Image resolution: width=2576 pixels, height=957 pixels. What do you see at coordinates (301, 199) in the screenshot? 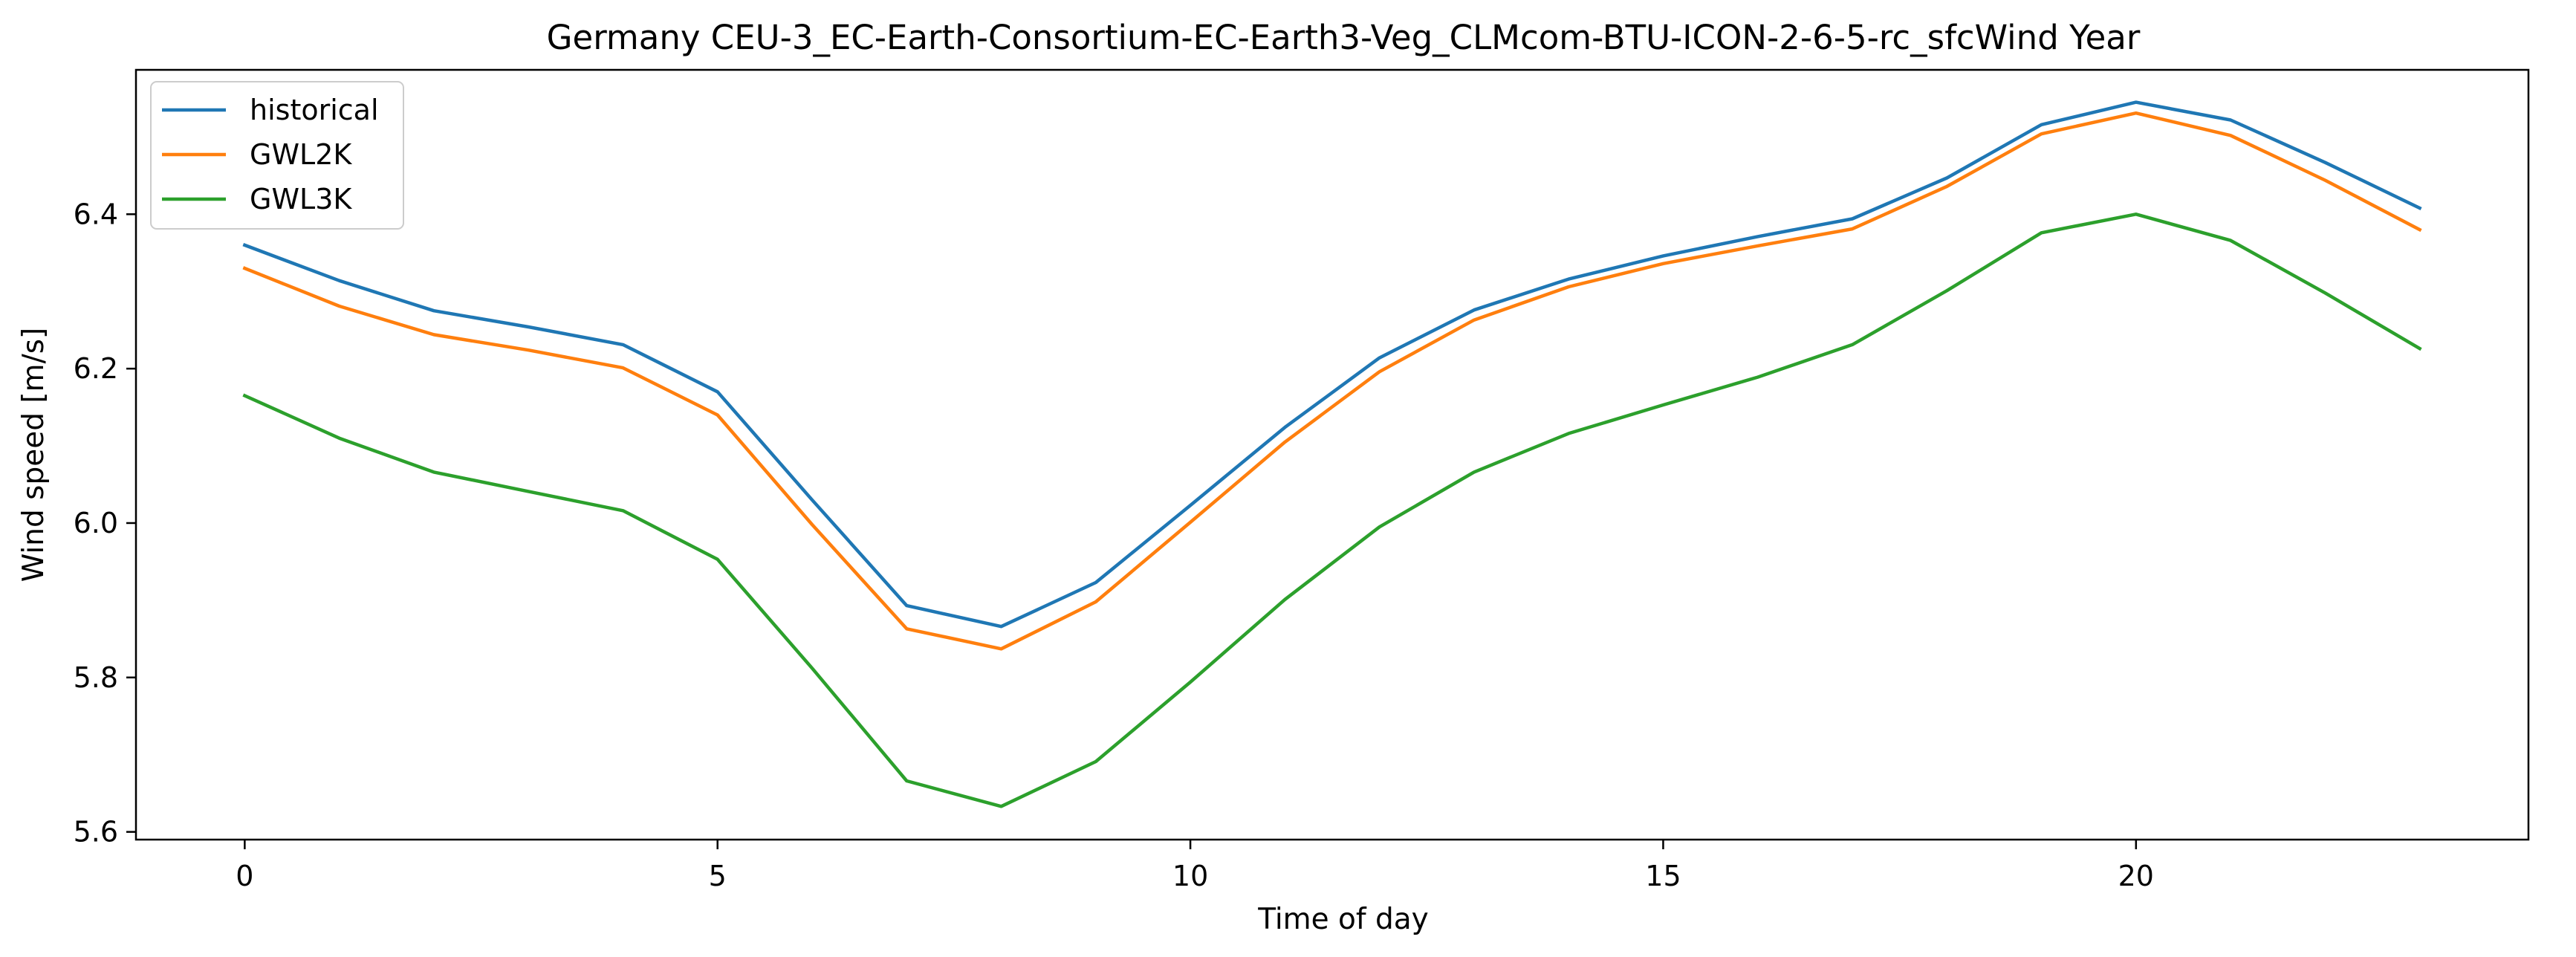
I see `legend-label-gwl3k: GWL3K` at bounding box center [301, 199].